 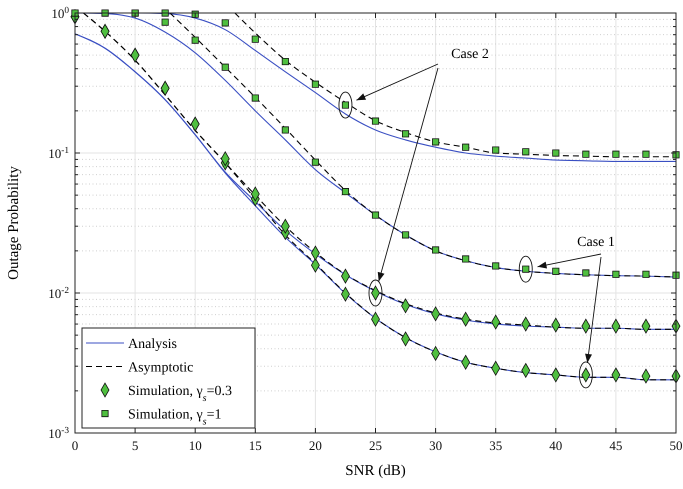 I want to click on x-tick-label: 15, so click(x=255, y=446).